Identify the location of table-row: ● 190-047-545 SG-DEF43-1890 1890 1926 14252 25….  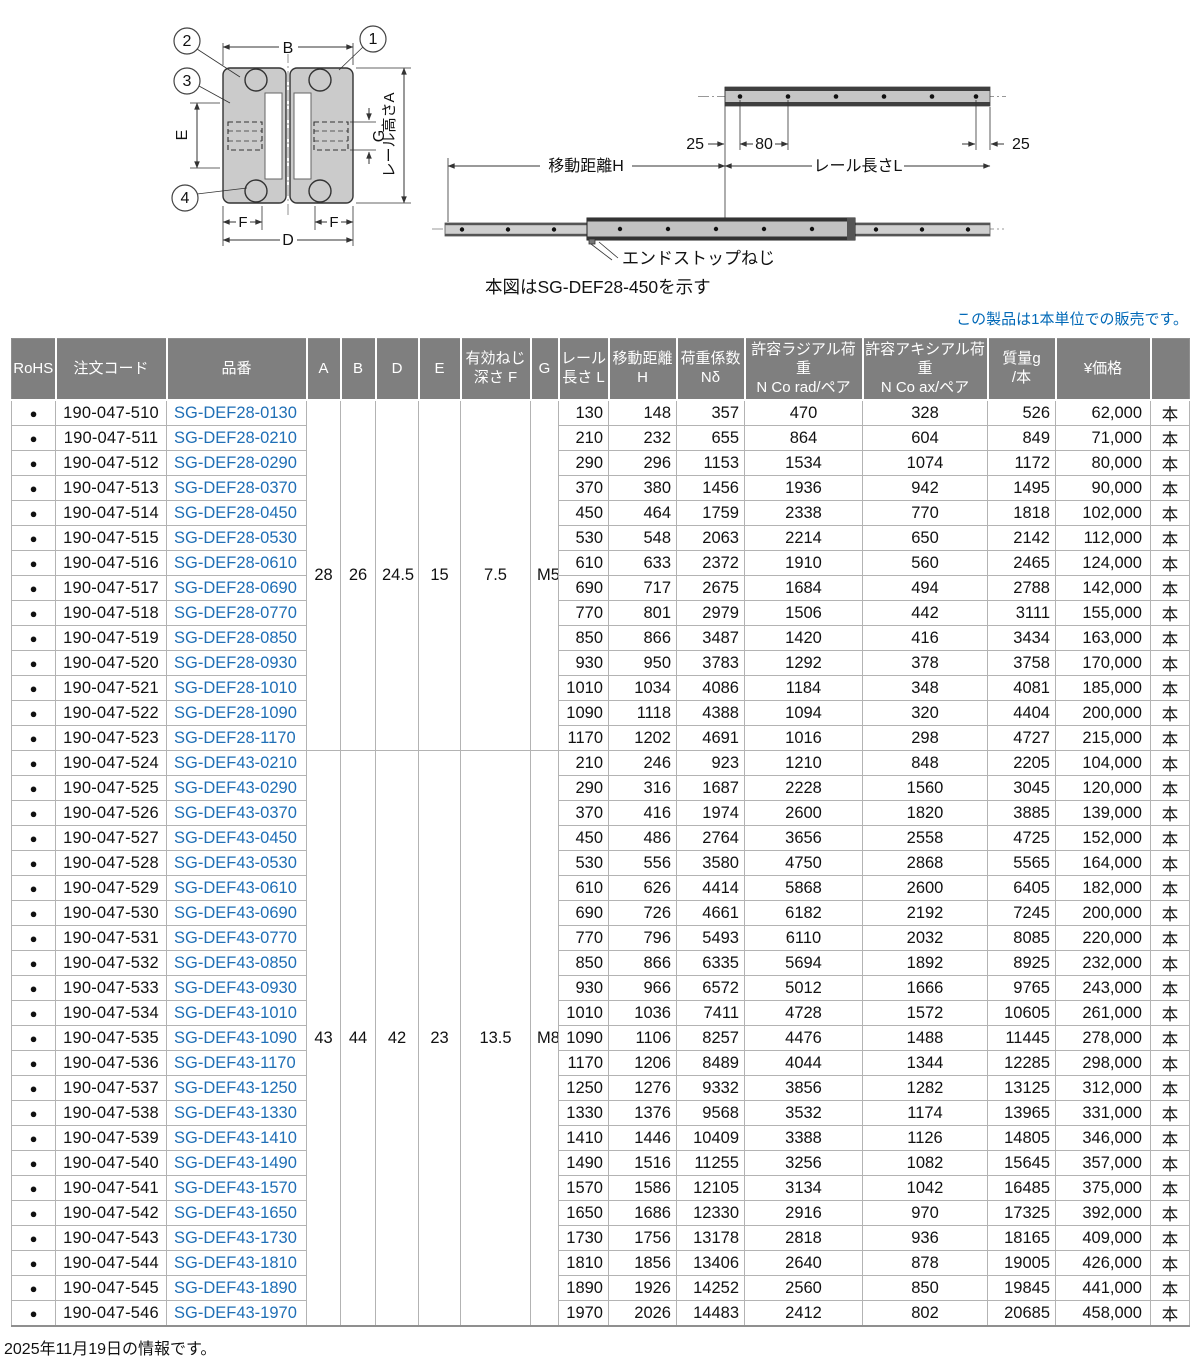
(600, 1288).